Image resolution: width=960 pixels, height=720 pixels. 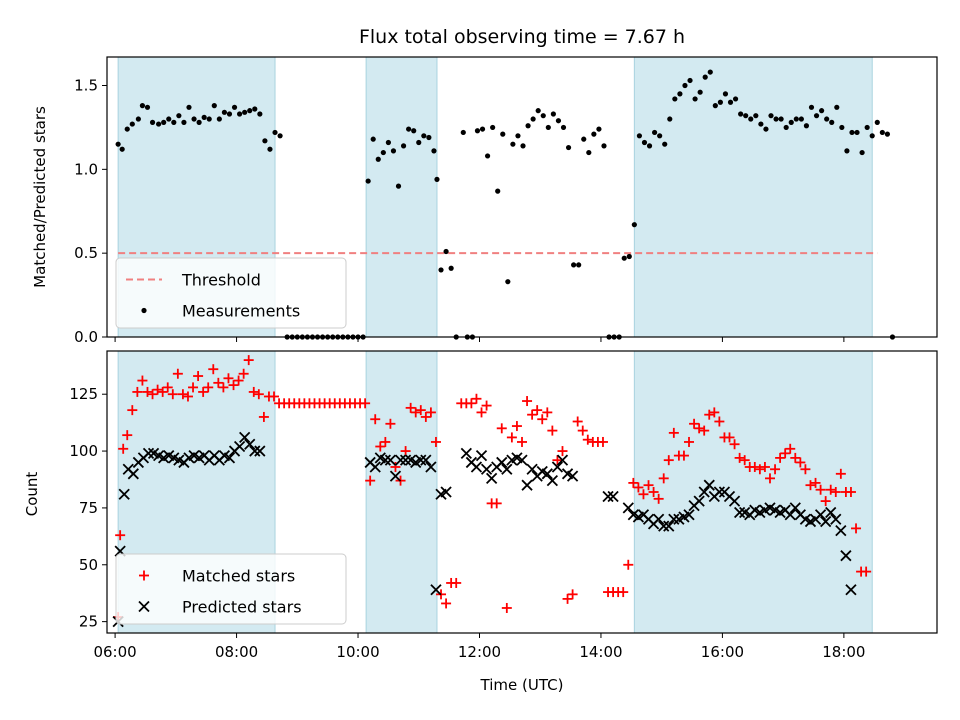 I want to click on legend-entry-label: Measurements, so click(x=241, y=311).